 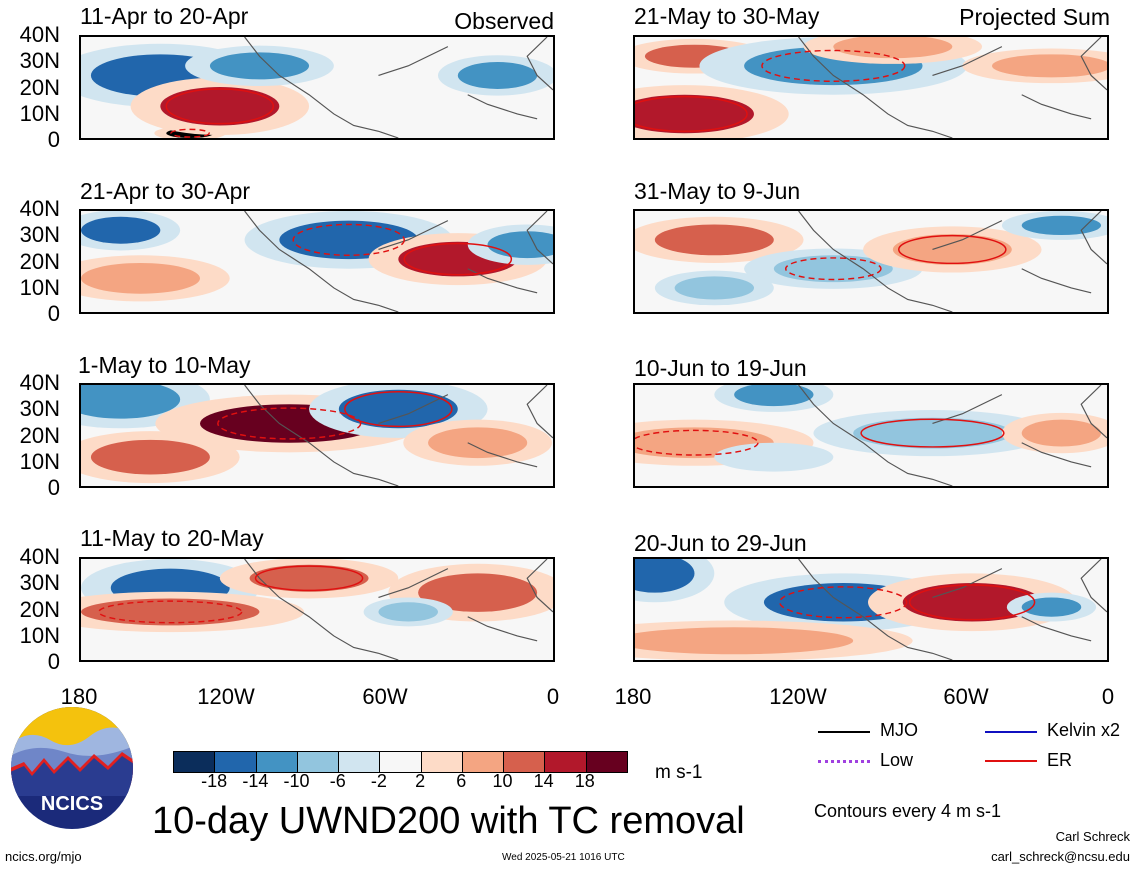 I want to click on colorbar-label: -6, so click(x=337, y=781).